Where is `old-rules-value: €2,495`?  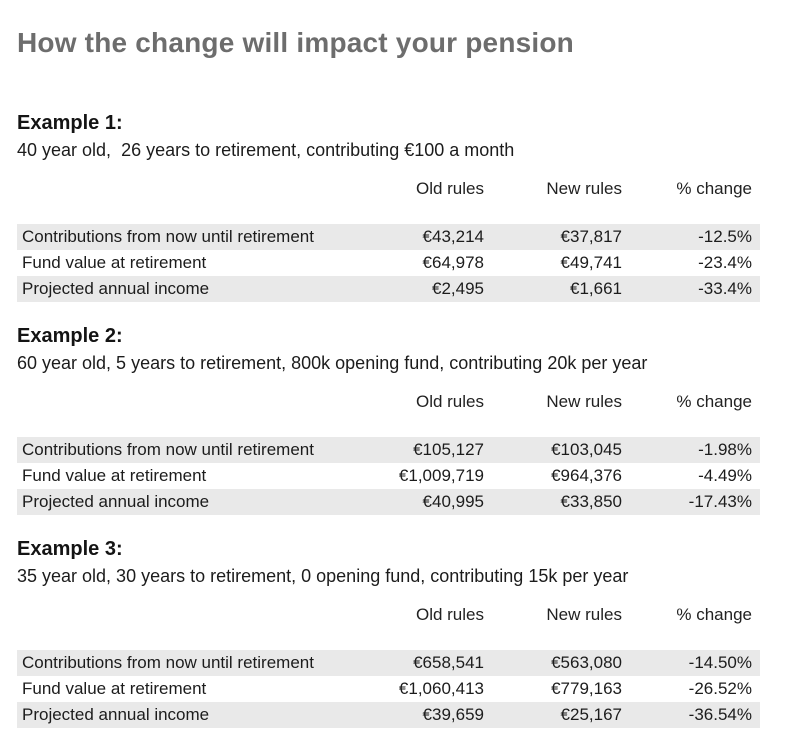 old-rules-value: €2,495 is located at coordinates (458, 288).